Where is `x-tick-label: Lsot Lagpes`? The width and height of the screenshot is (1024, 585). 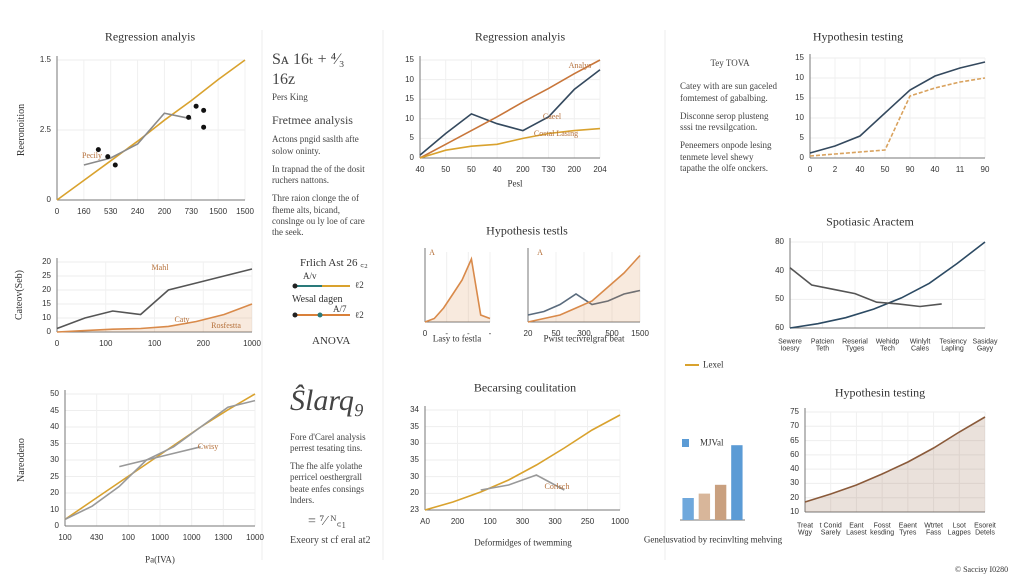 x-tick-label: Lsot Lagpes is located at coordinates (959, 529).